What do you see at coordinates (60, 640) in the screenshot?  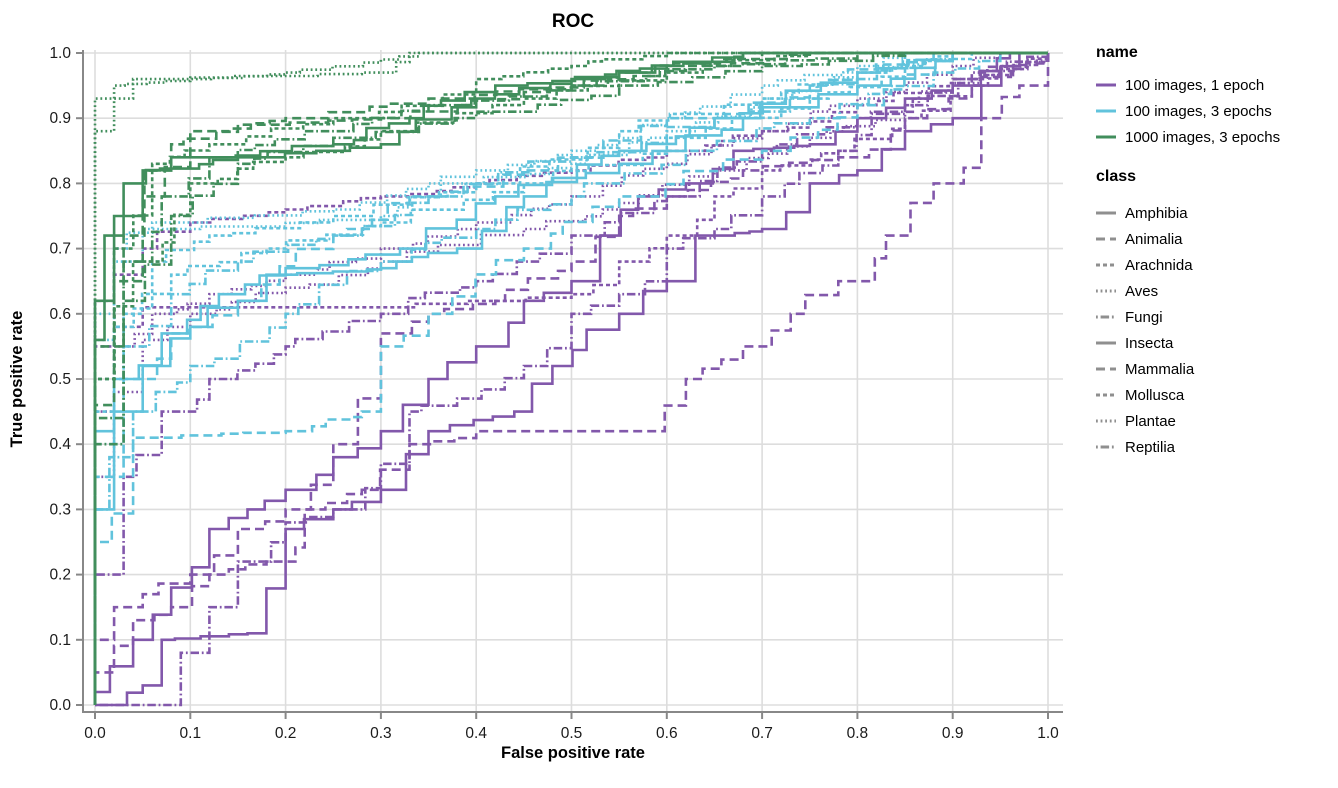 I see `y-tick-label: 0.1` at bounding box center [60, 640].